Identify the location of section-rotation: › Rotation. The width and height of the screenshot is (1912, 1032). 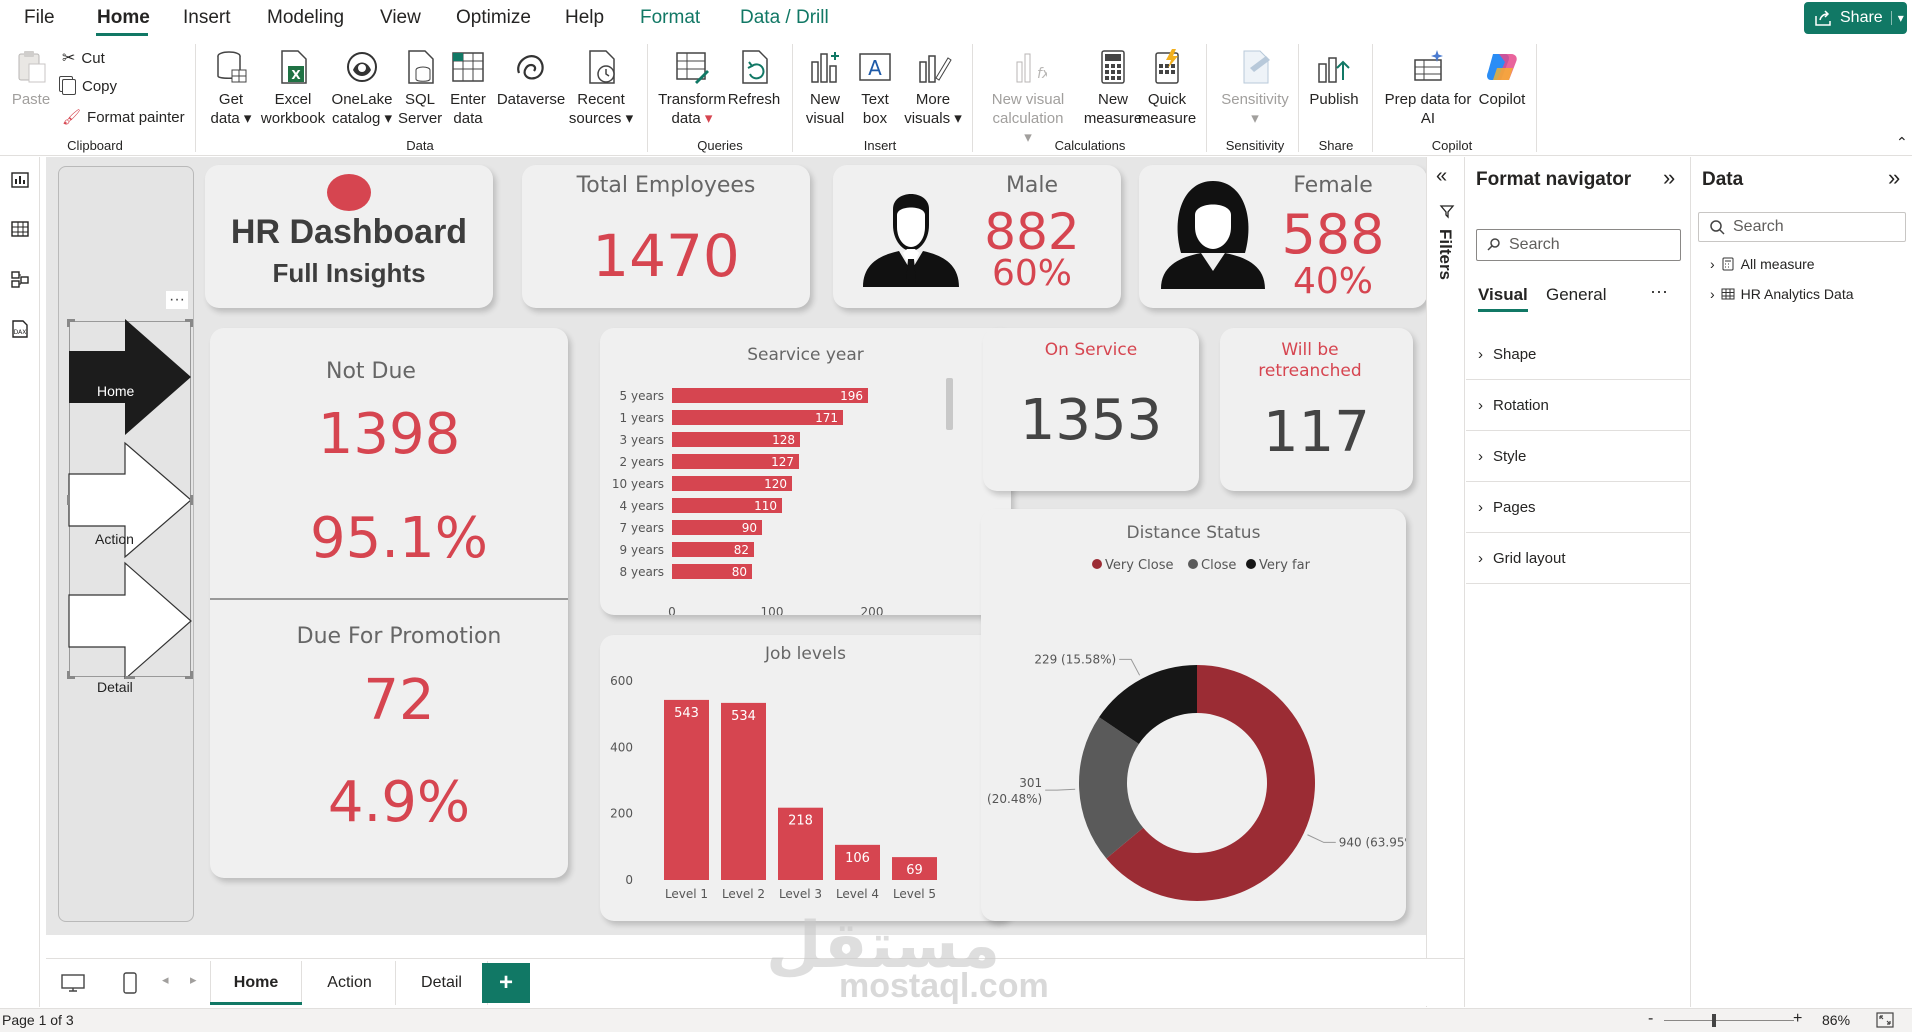
(1578, 405).